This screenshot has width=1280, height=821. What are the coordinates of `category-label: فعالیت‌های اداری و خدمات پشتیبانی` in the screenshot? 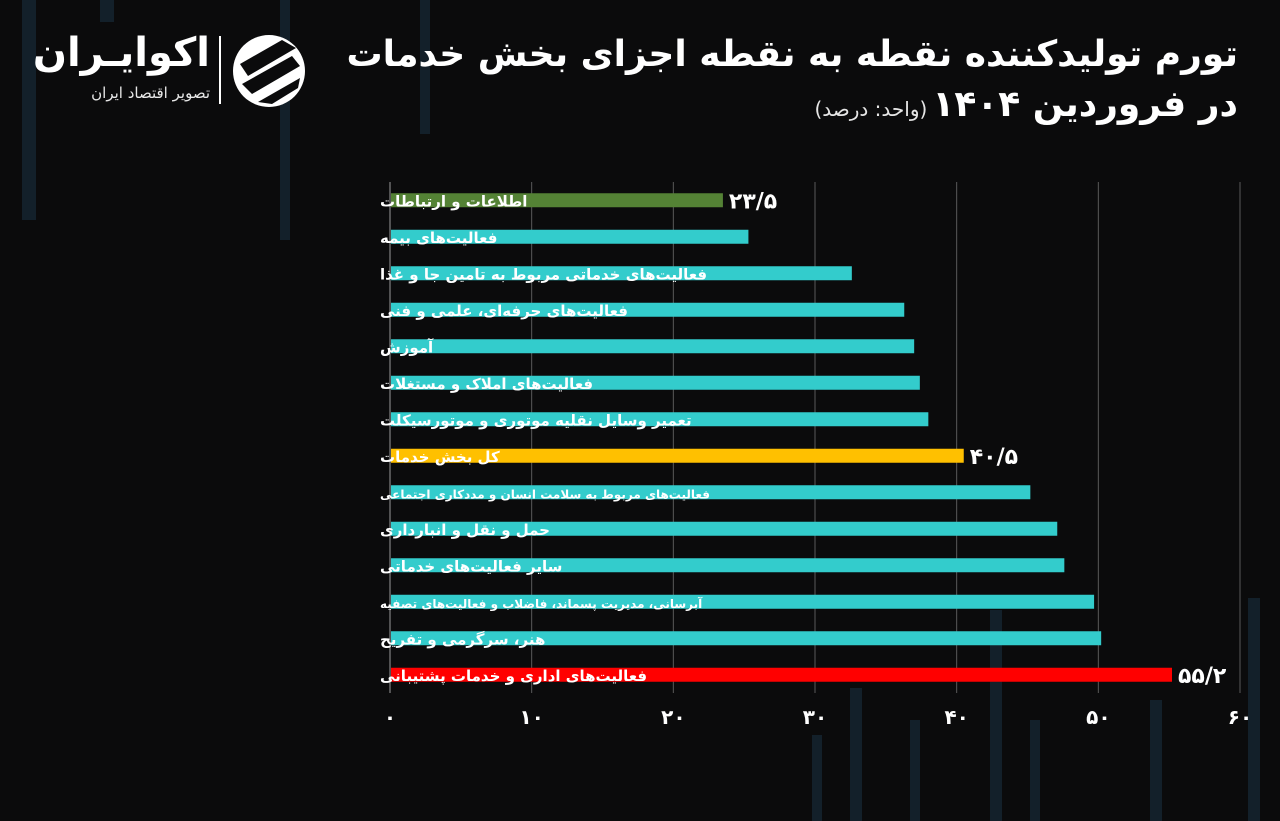 It's located at (513, 676).